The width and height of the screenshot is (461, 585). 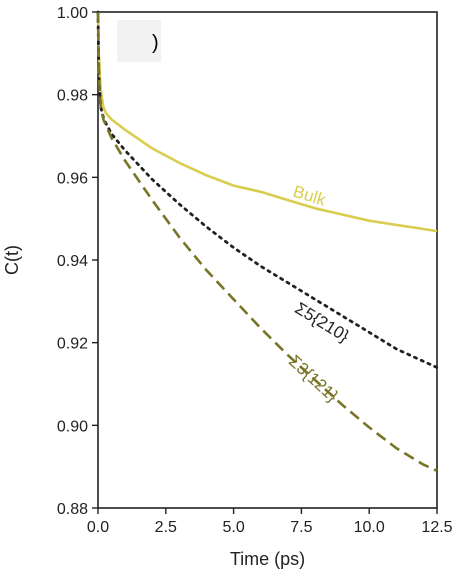 I want to click on y-tick-label: 0.94, so click(x=72, y=261).